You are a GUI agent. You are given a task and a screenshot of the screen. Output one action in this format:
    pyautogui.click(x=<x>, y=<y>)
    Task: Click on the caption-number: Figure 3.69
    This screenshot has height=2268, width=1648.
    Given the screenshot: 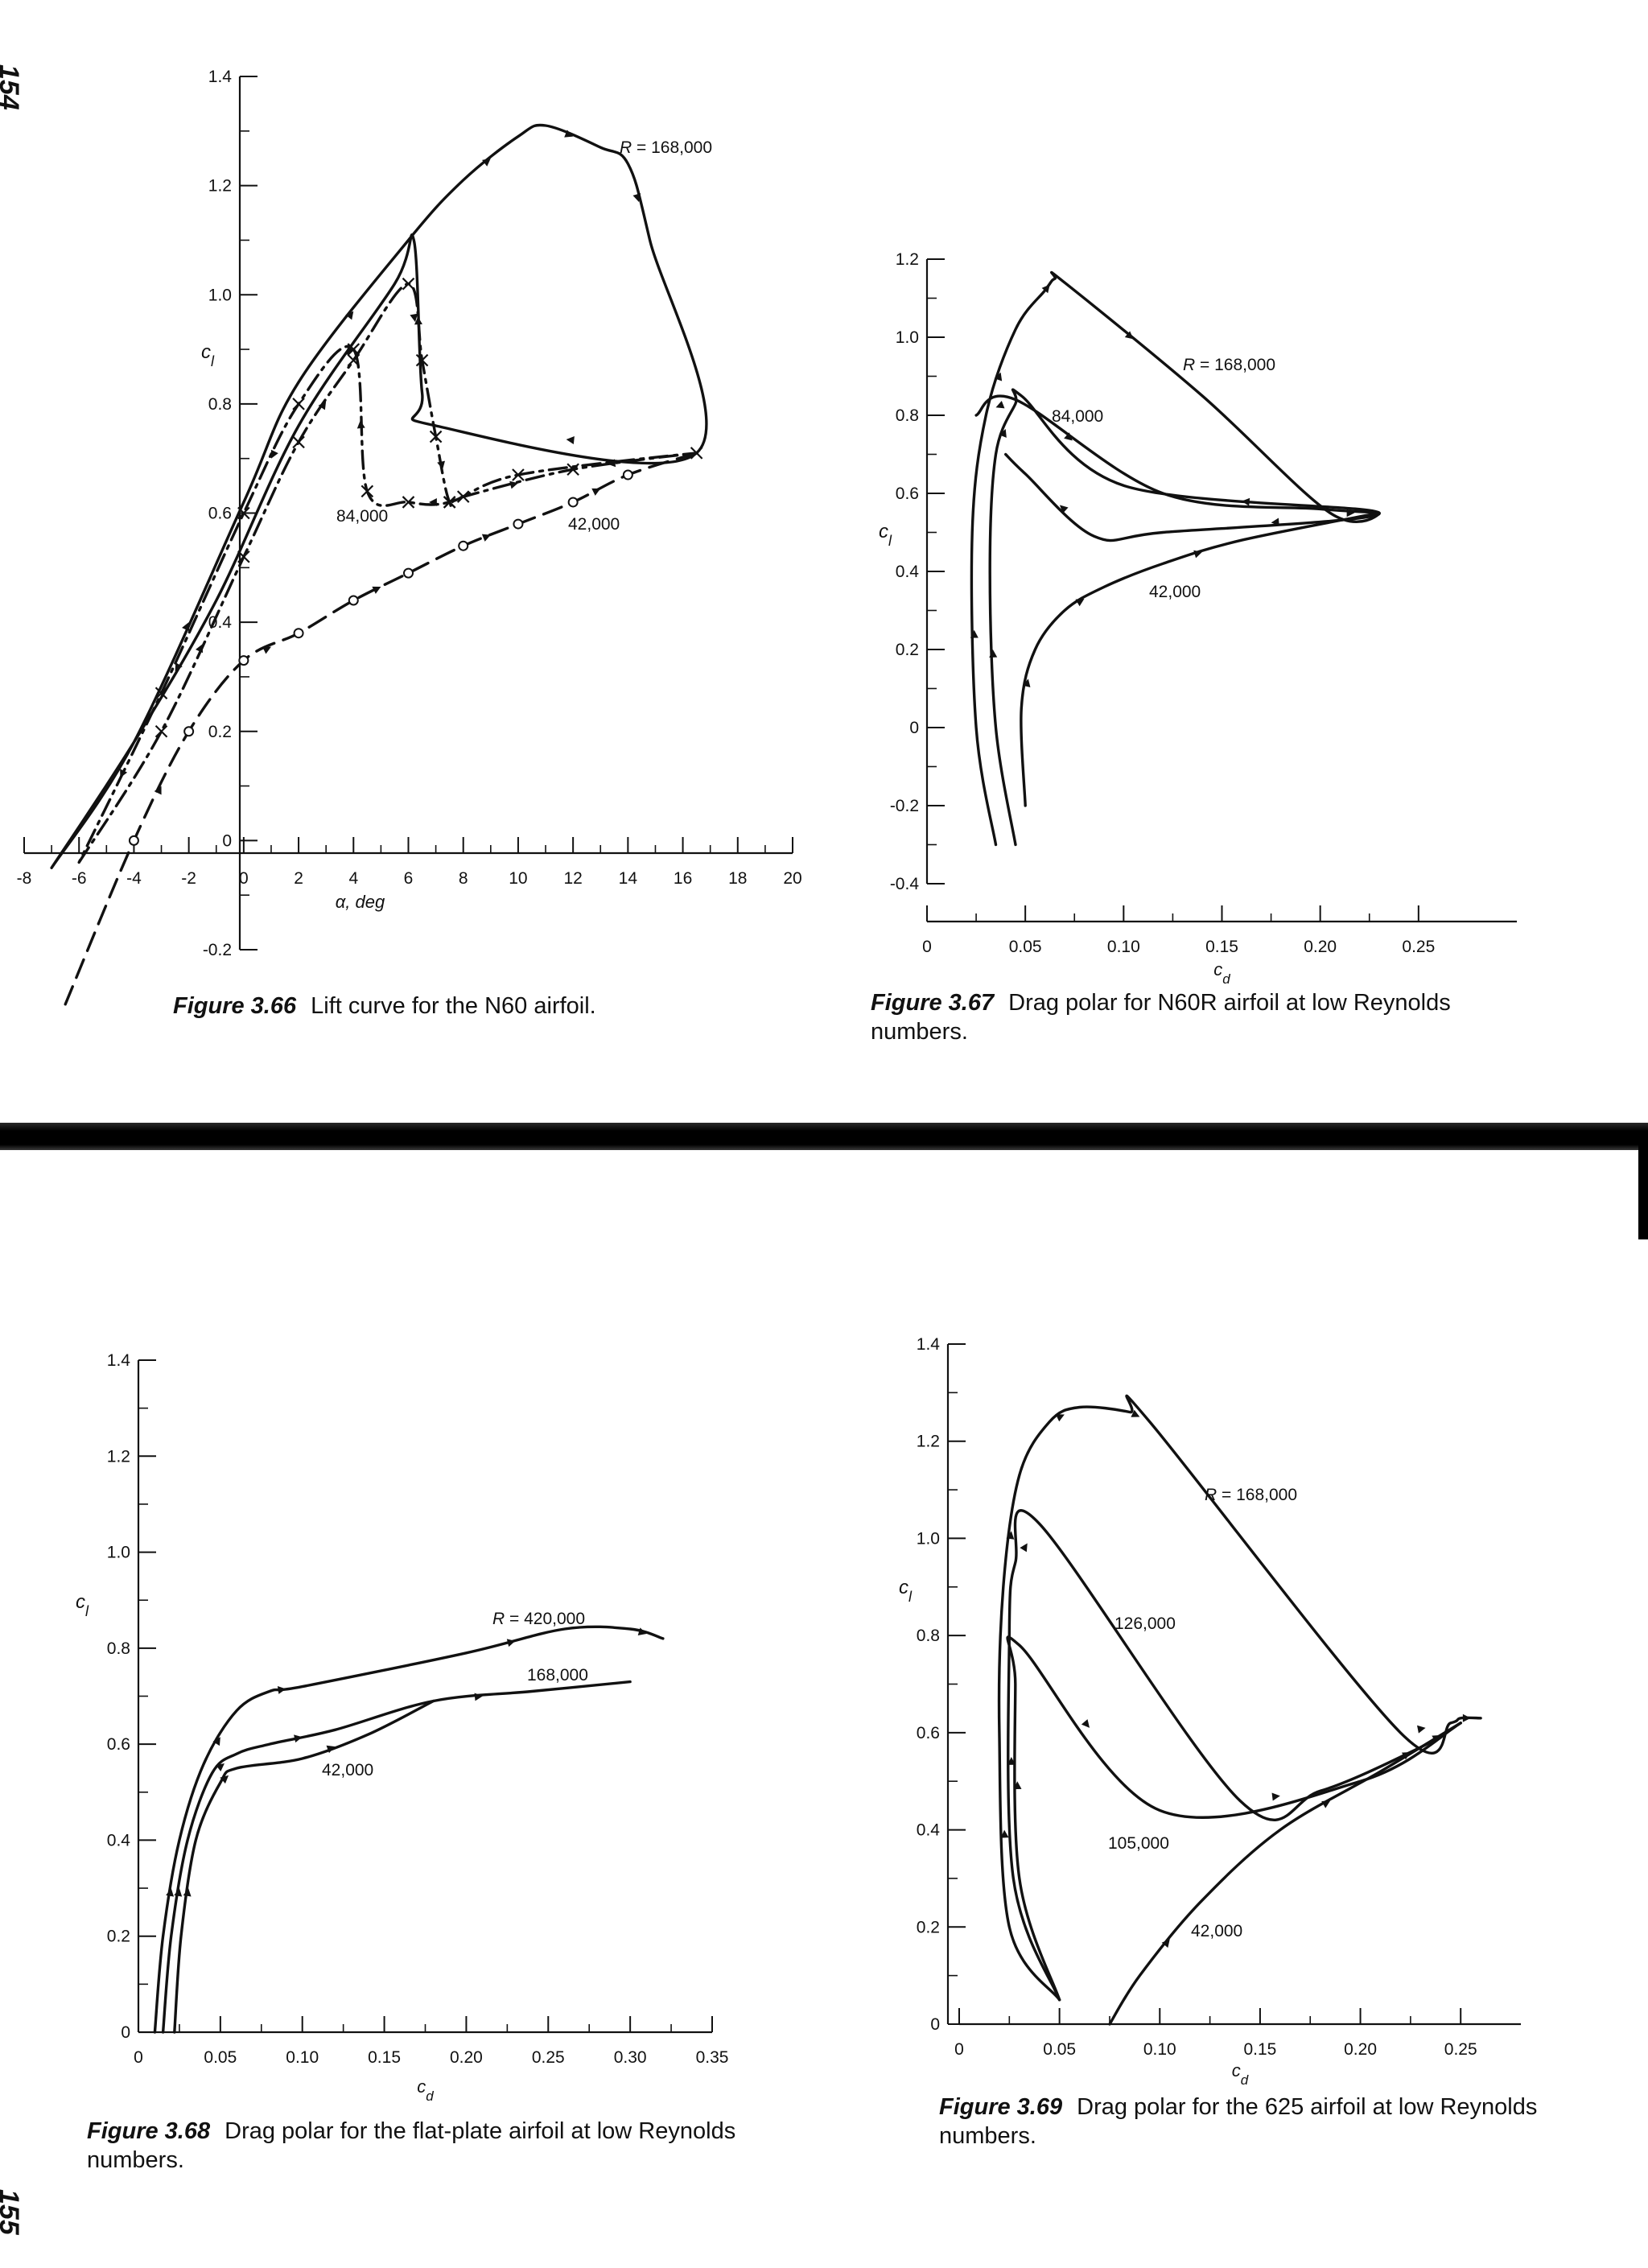 What is the action you would take?
    pyautogui.click(x=1001, y=2107)
    